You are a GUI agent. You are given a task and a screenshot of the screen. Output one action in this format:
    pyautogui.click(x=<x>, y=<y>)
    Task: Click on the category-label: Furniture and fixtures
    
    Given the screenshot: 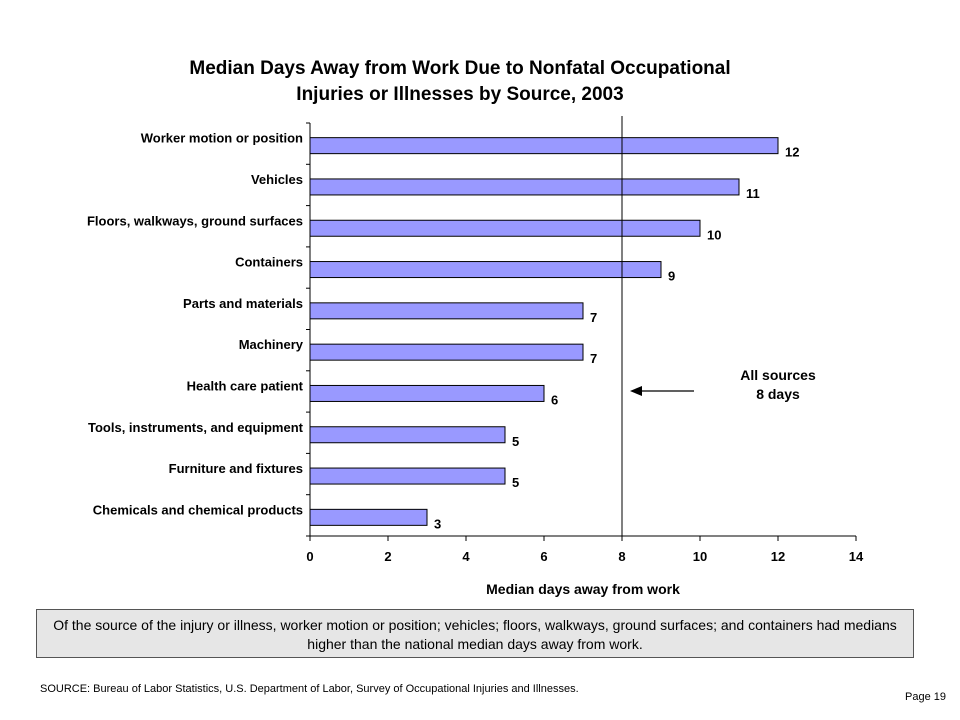 What is the action you would take?
    pyautogui.click(x=236, y=468)
    